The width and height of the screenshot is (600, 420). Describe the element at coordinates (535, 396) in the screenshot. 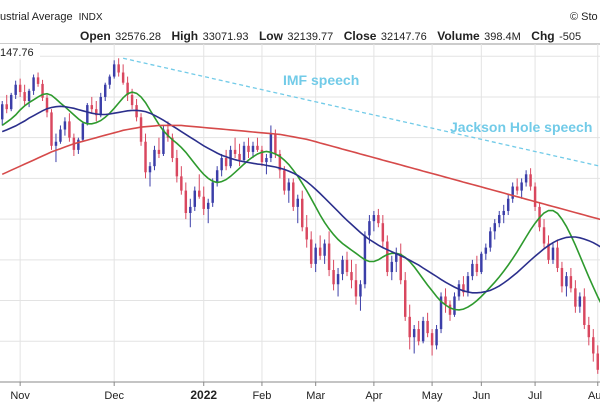

I see `x-tick-label: Jul` at that location.